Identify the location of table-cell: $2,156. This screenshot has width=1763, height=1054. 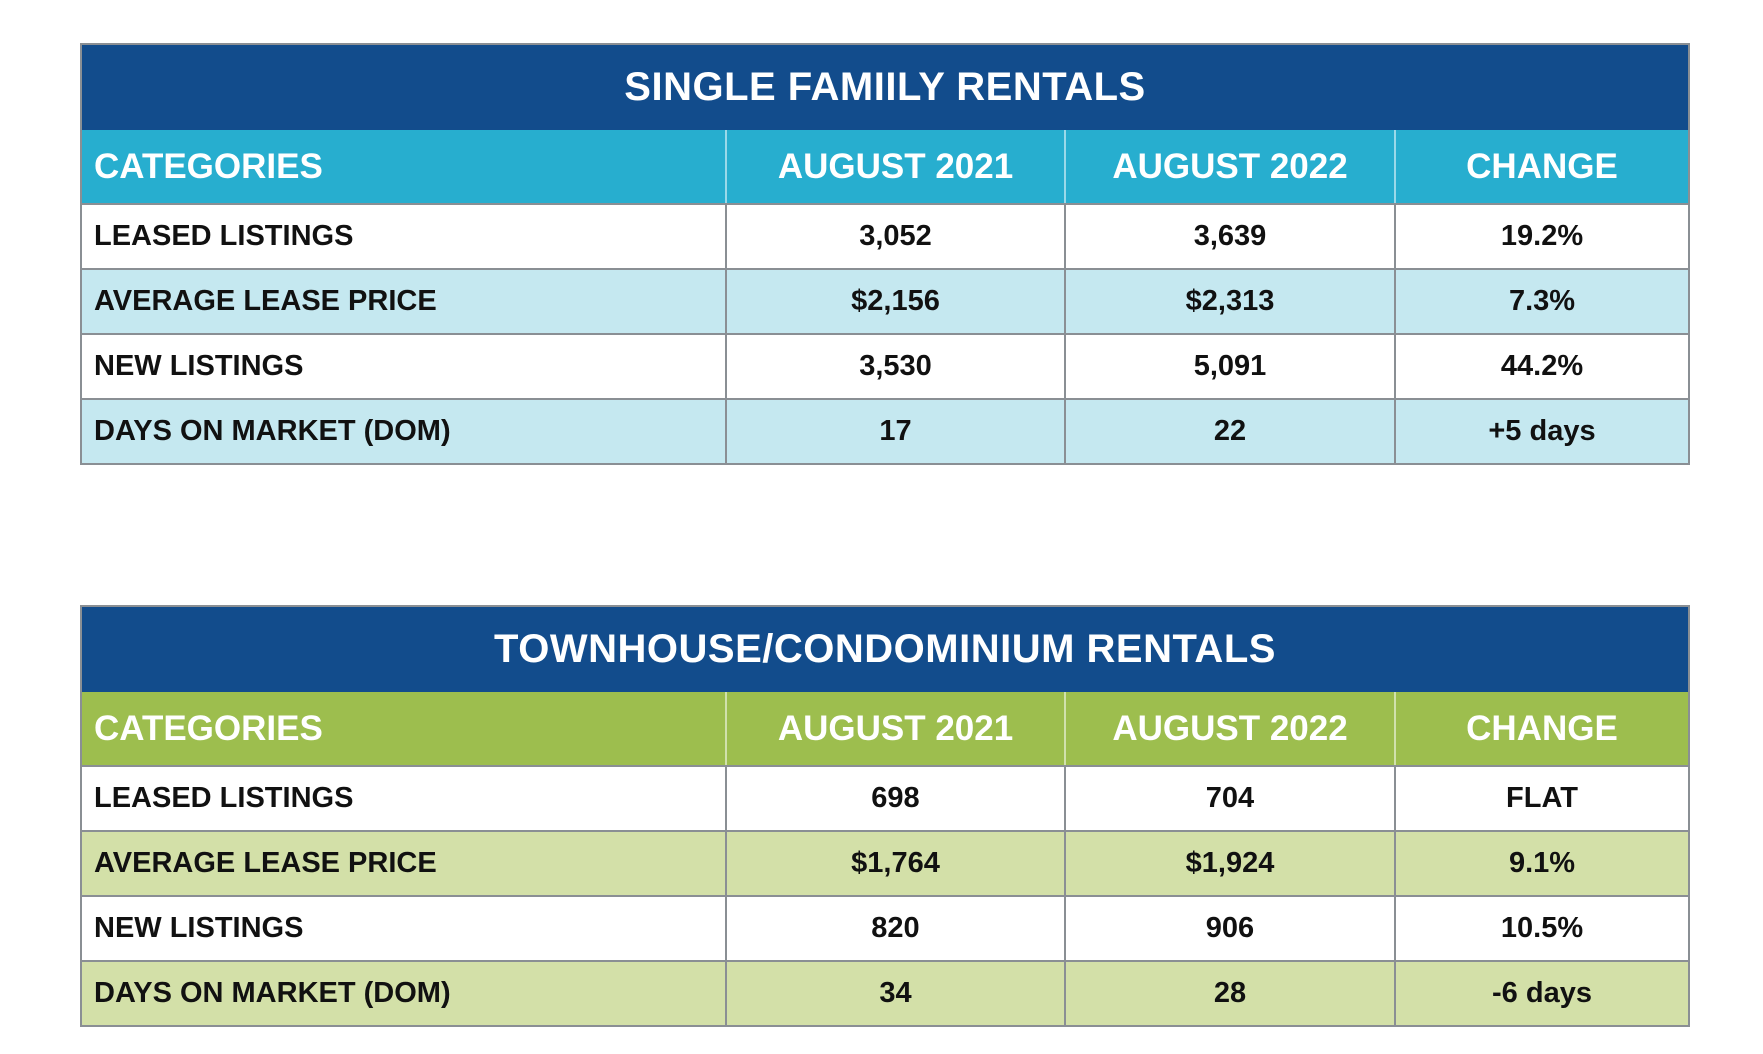
(894, 301).